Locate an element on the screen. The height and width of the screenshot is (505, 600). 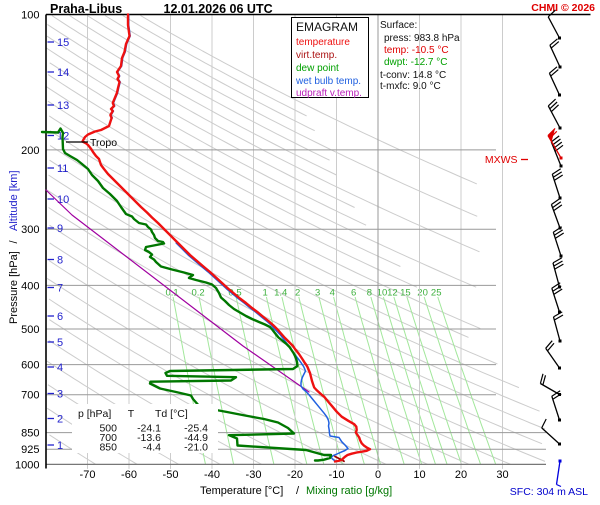
svg-text: 0 is located at coordinates (378, 475).